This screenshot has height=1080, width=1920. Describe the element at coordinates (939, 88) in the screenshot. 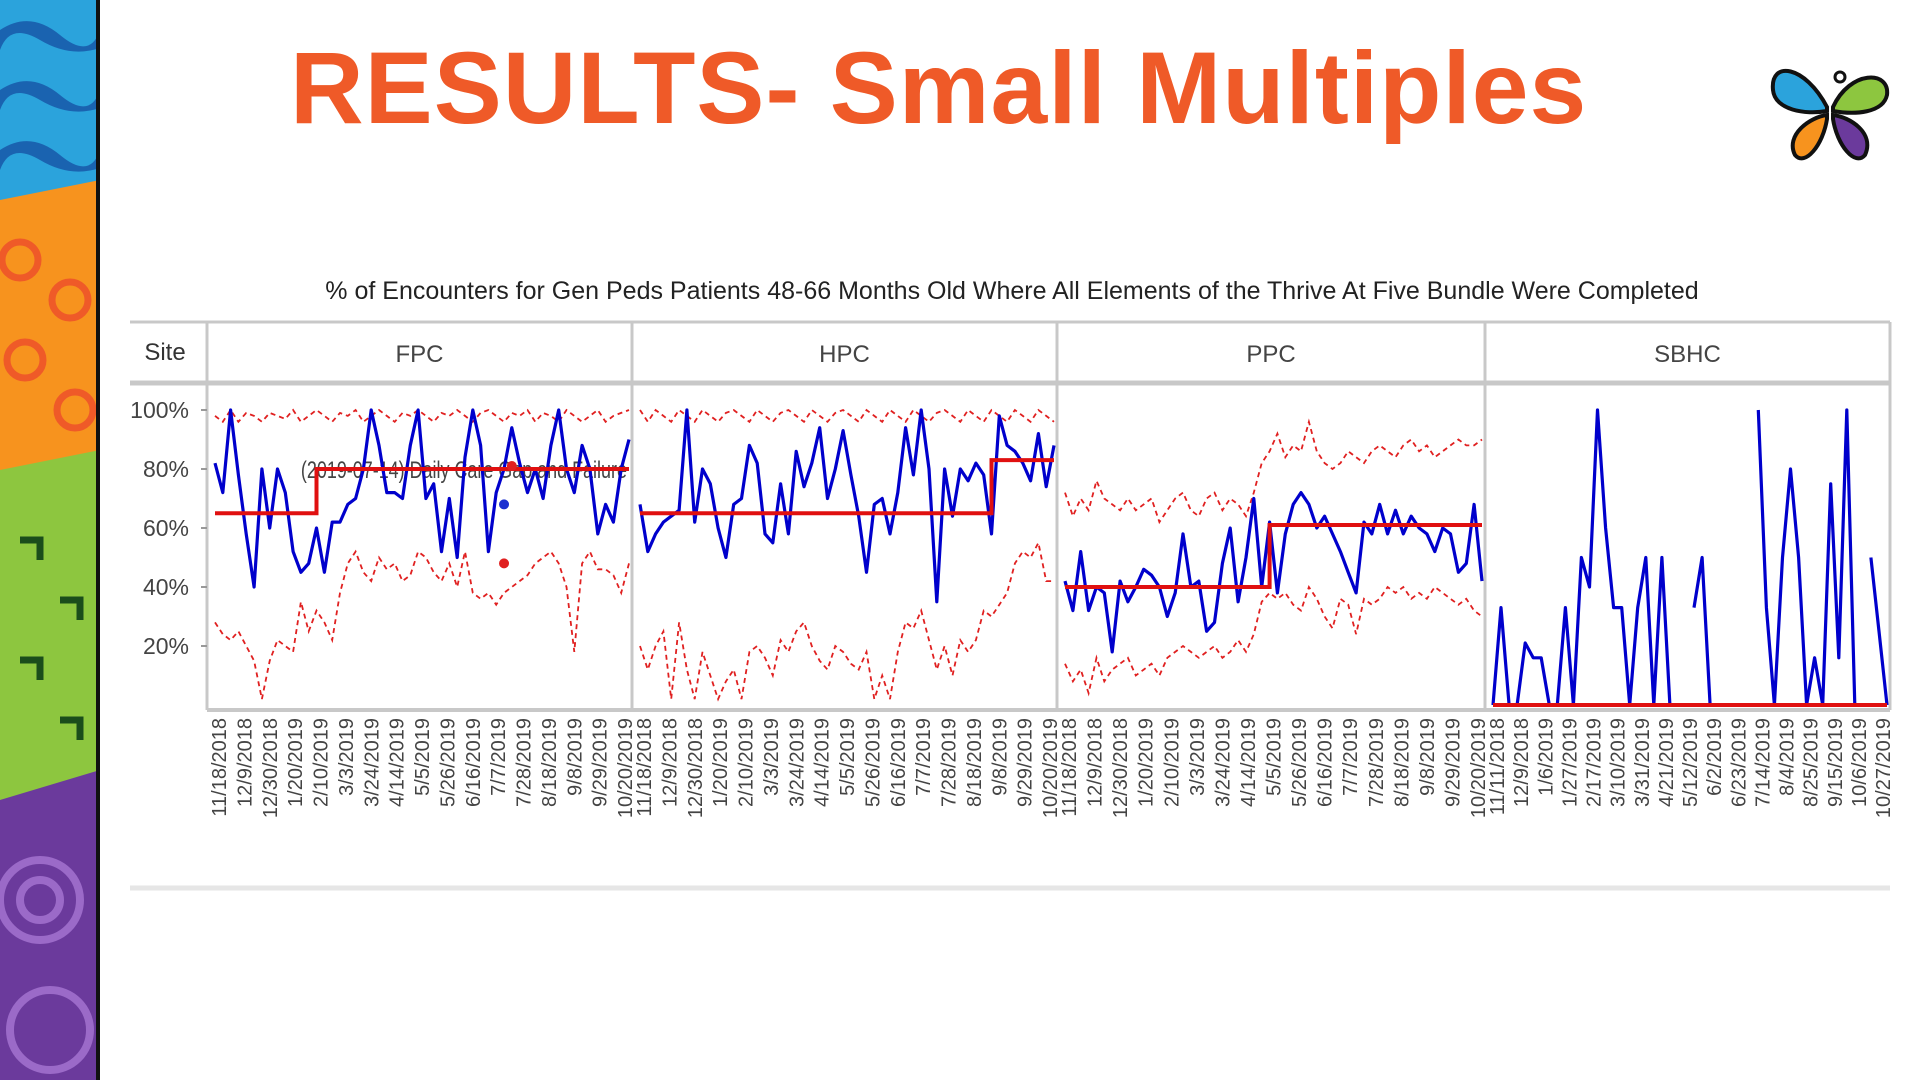

I see `slide-title: RESULTS- Small Multiples` at that location.